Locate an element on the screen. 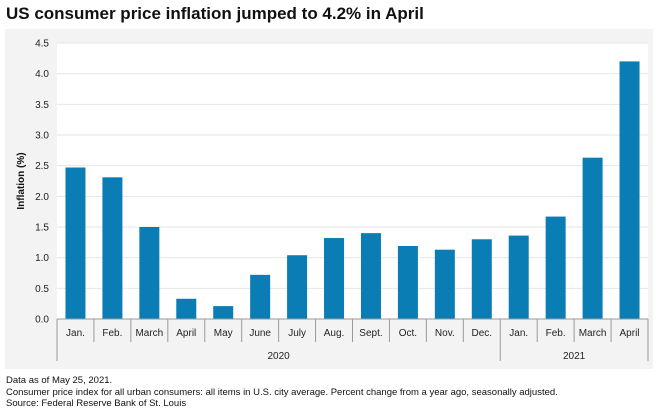 This screenshot has width=660, height=415. y-tick-label: 0.5 is located at coordinates (42, 289).